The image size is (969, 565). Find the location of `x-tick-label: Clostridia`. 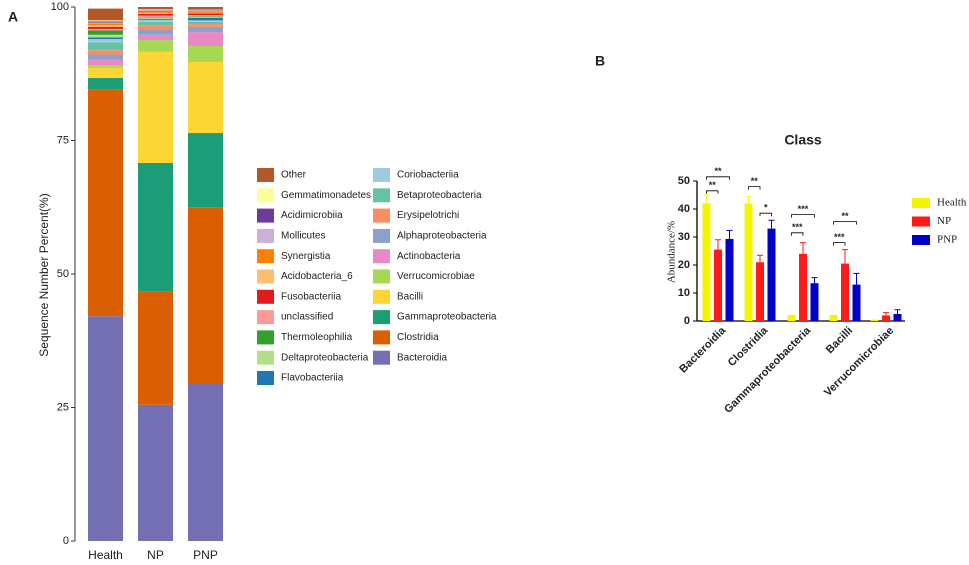

x-tick-label: Clostridia is located at coordinates (748, 346).